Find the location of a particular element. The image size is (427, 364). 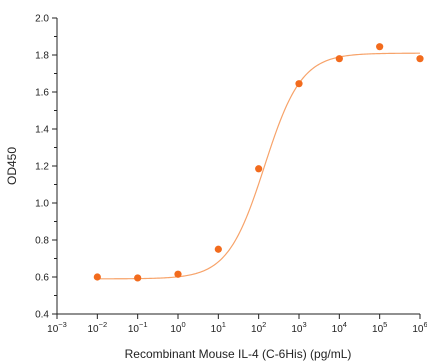

y-tick-label: 1.6 is located at coordinates (42, 93).